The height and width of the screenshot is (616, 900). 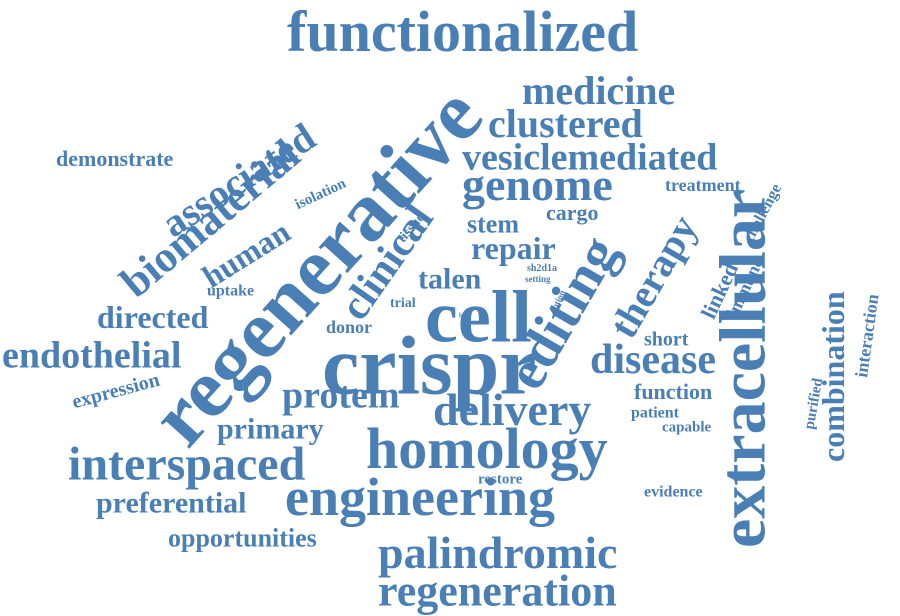 What do you see at coordinates (538, 278) in the screenshot?
I see `word-setting: setting` at bounding box center [538, 278].